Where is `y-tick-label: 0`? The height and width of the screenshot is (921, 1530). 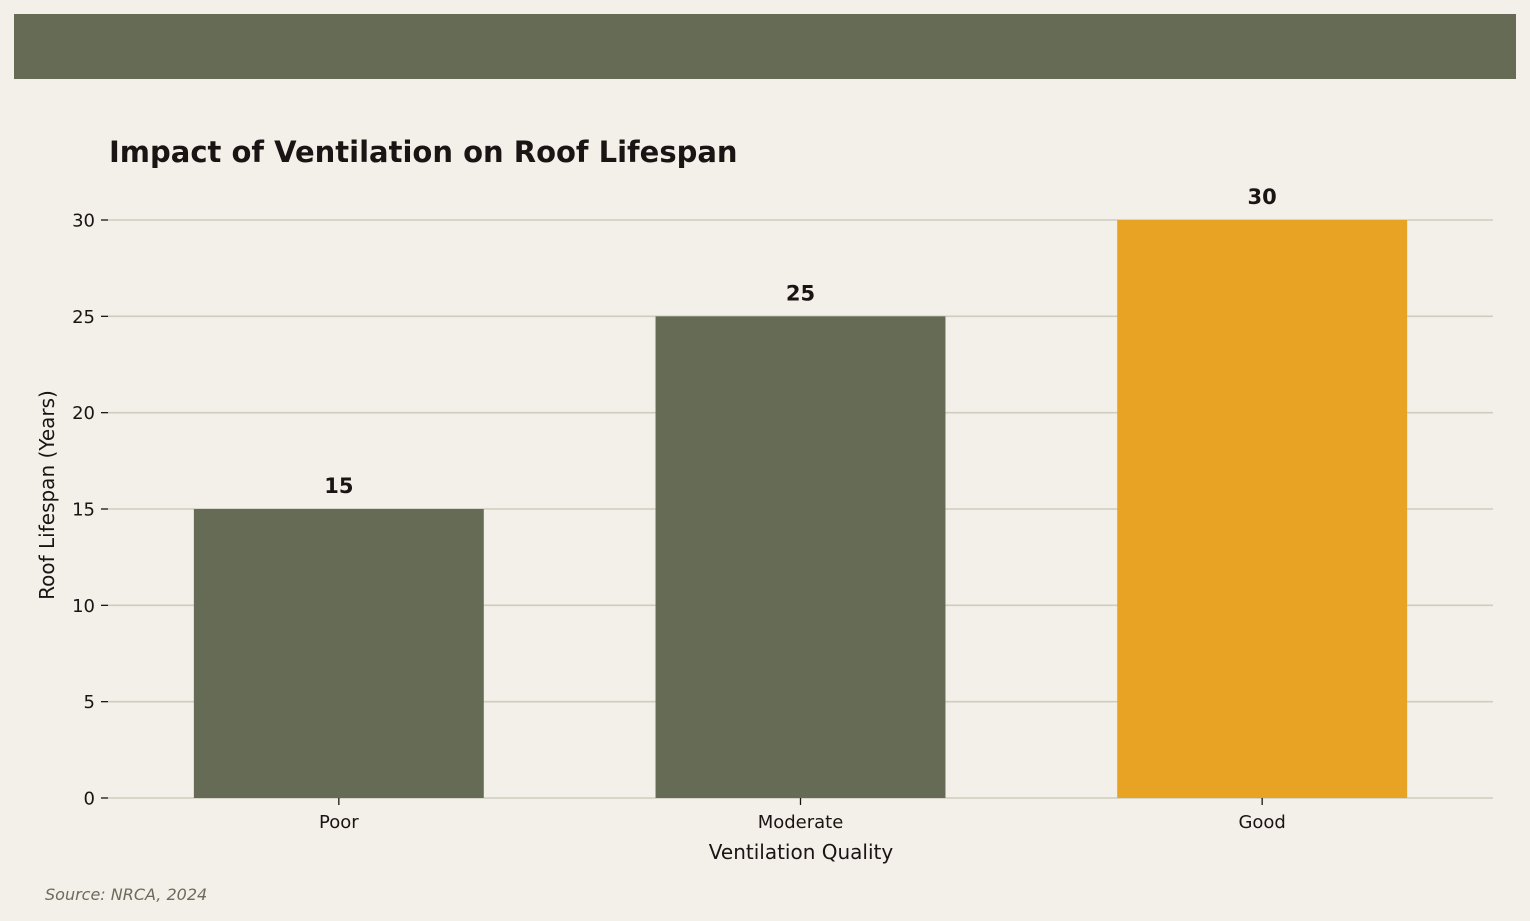 y-tick-label: 0 is located at coordinates (89, 799).